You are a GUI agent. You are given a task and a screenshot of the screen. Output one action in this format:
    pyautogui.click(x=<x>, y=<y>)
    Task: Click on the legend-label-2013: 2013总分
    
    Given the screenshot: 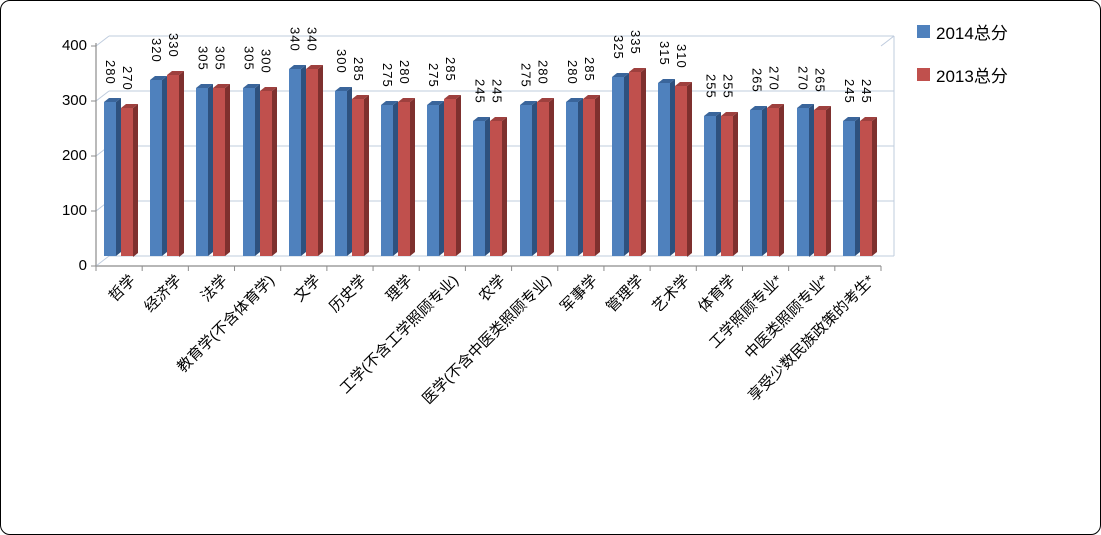 What is the action you would take?
    pyautogui.click(x=972, y=76)
    